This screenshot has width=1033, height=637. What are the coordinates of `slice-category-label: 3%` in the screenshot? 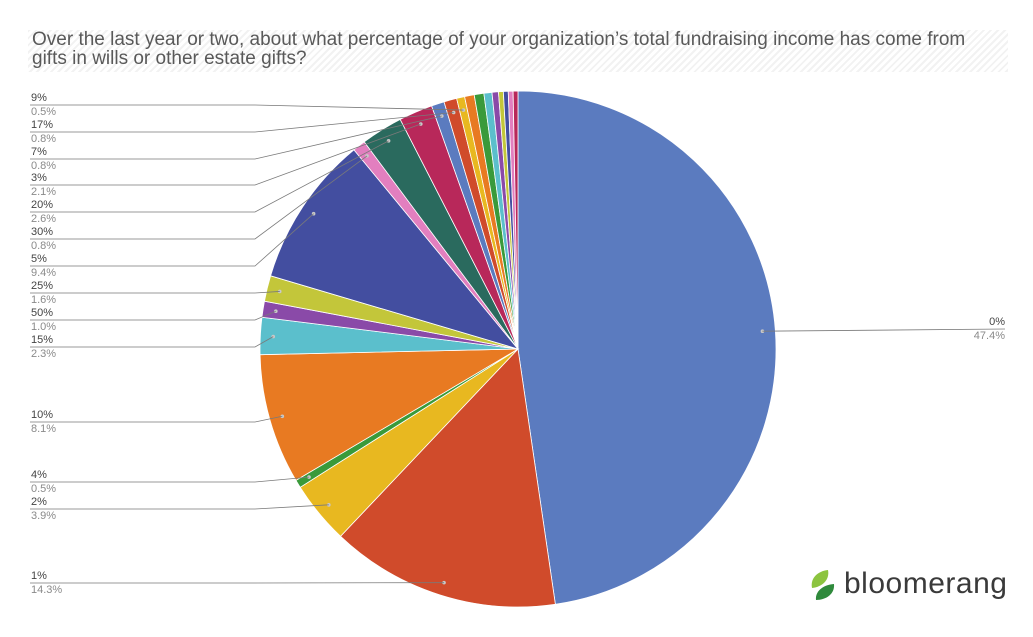 It's located at (39, 178).